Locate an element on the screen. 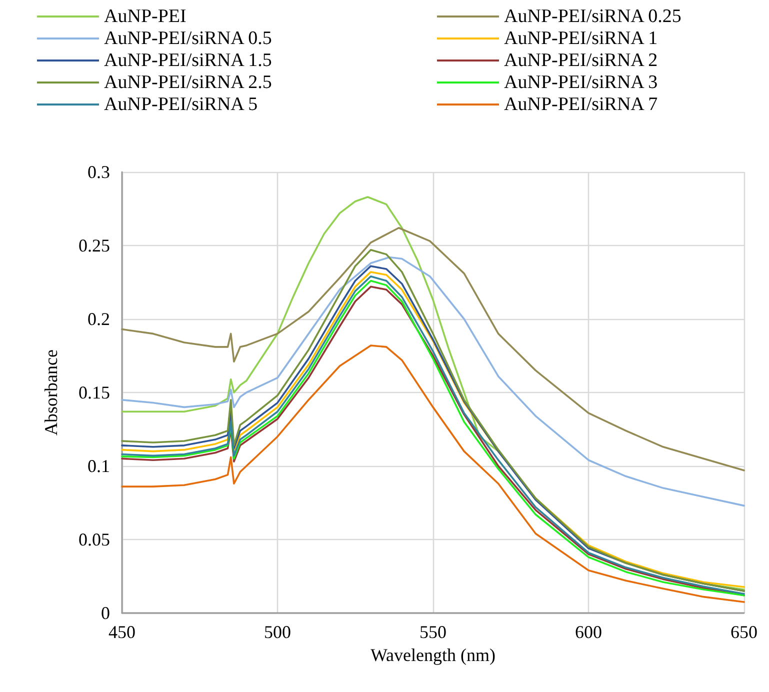  legend-label: AuNP-PEI/siRNA 3 is located at coordinates (581, 82).